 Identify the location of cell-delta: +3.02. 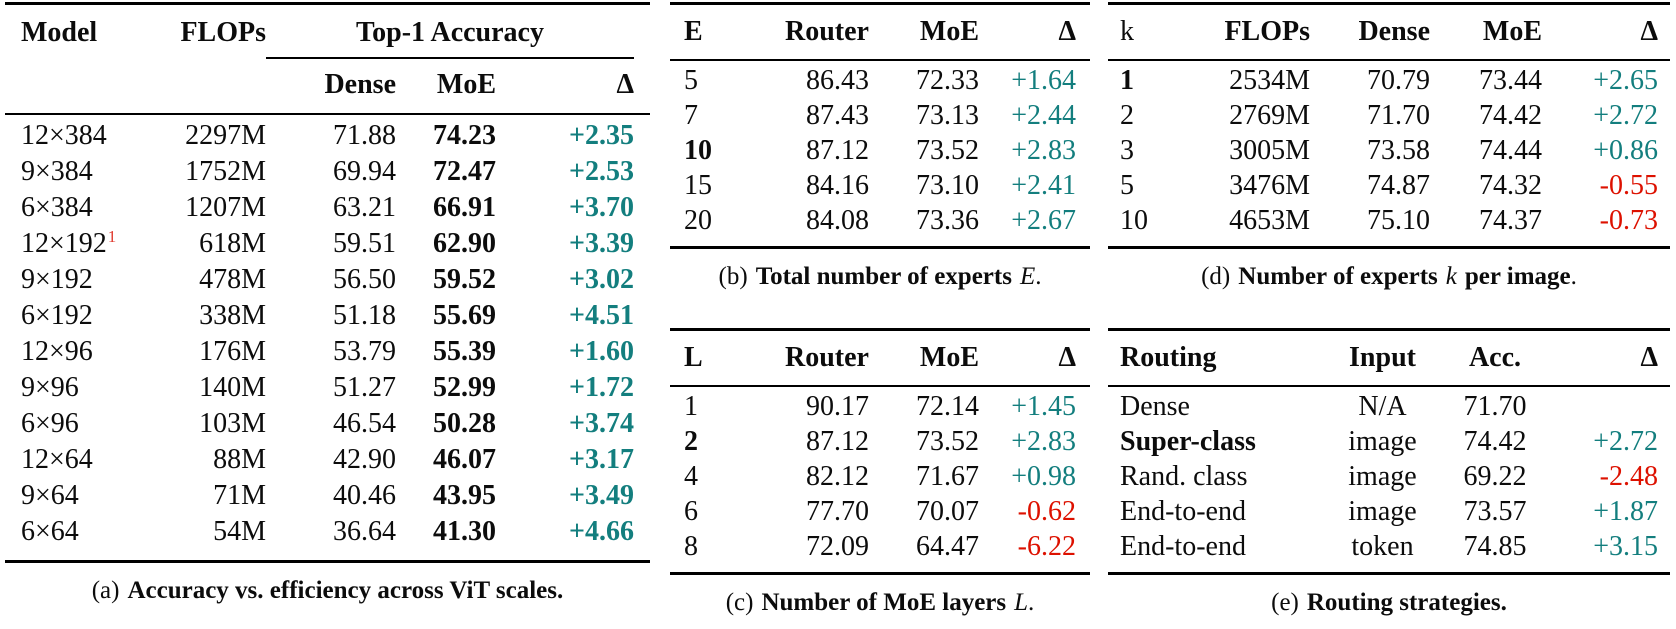
(601, 279).